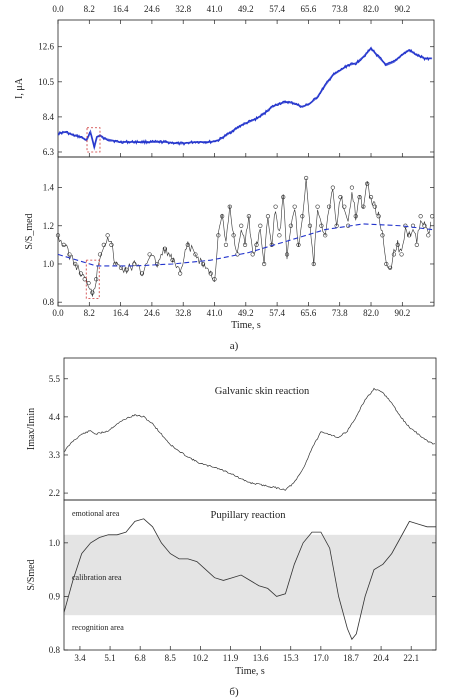 Image resolution: width=476 pixels, height=700 pixels. What do you see at coordinates (340, 313) in the screenshot?
I see `panel-a-bottom-xtick-label: 73.8` at bounding box center [340, 313].